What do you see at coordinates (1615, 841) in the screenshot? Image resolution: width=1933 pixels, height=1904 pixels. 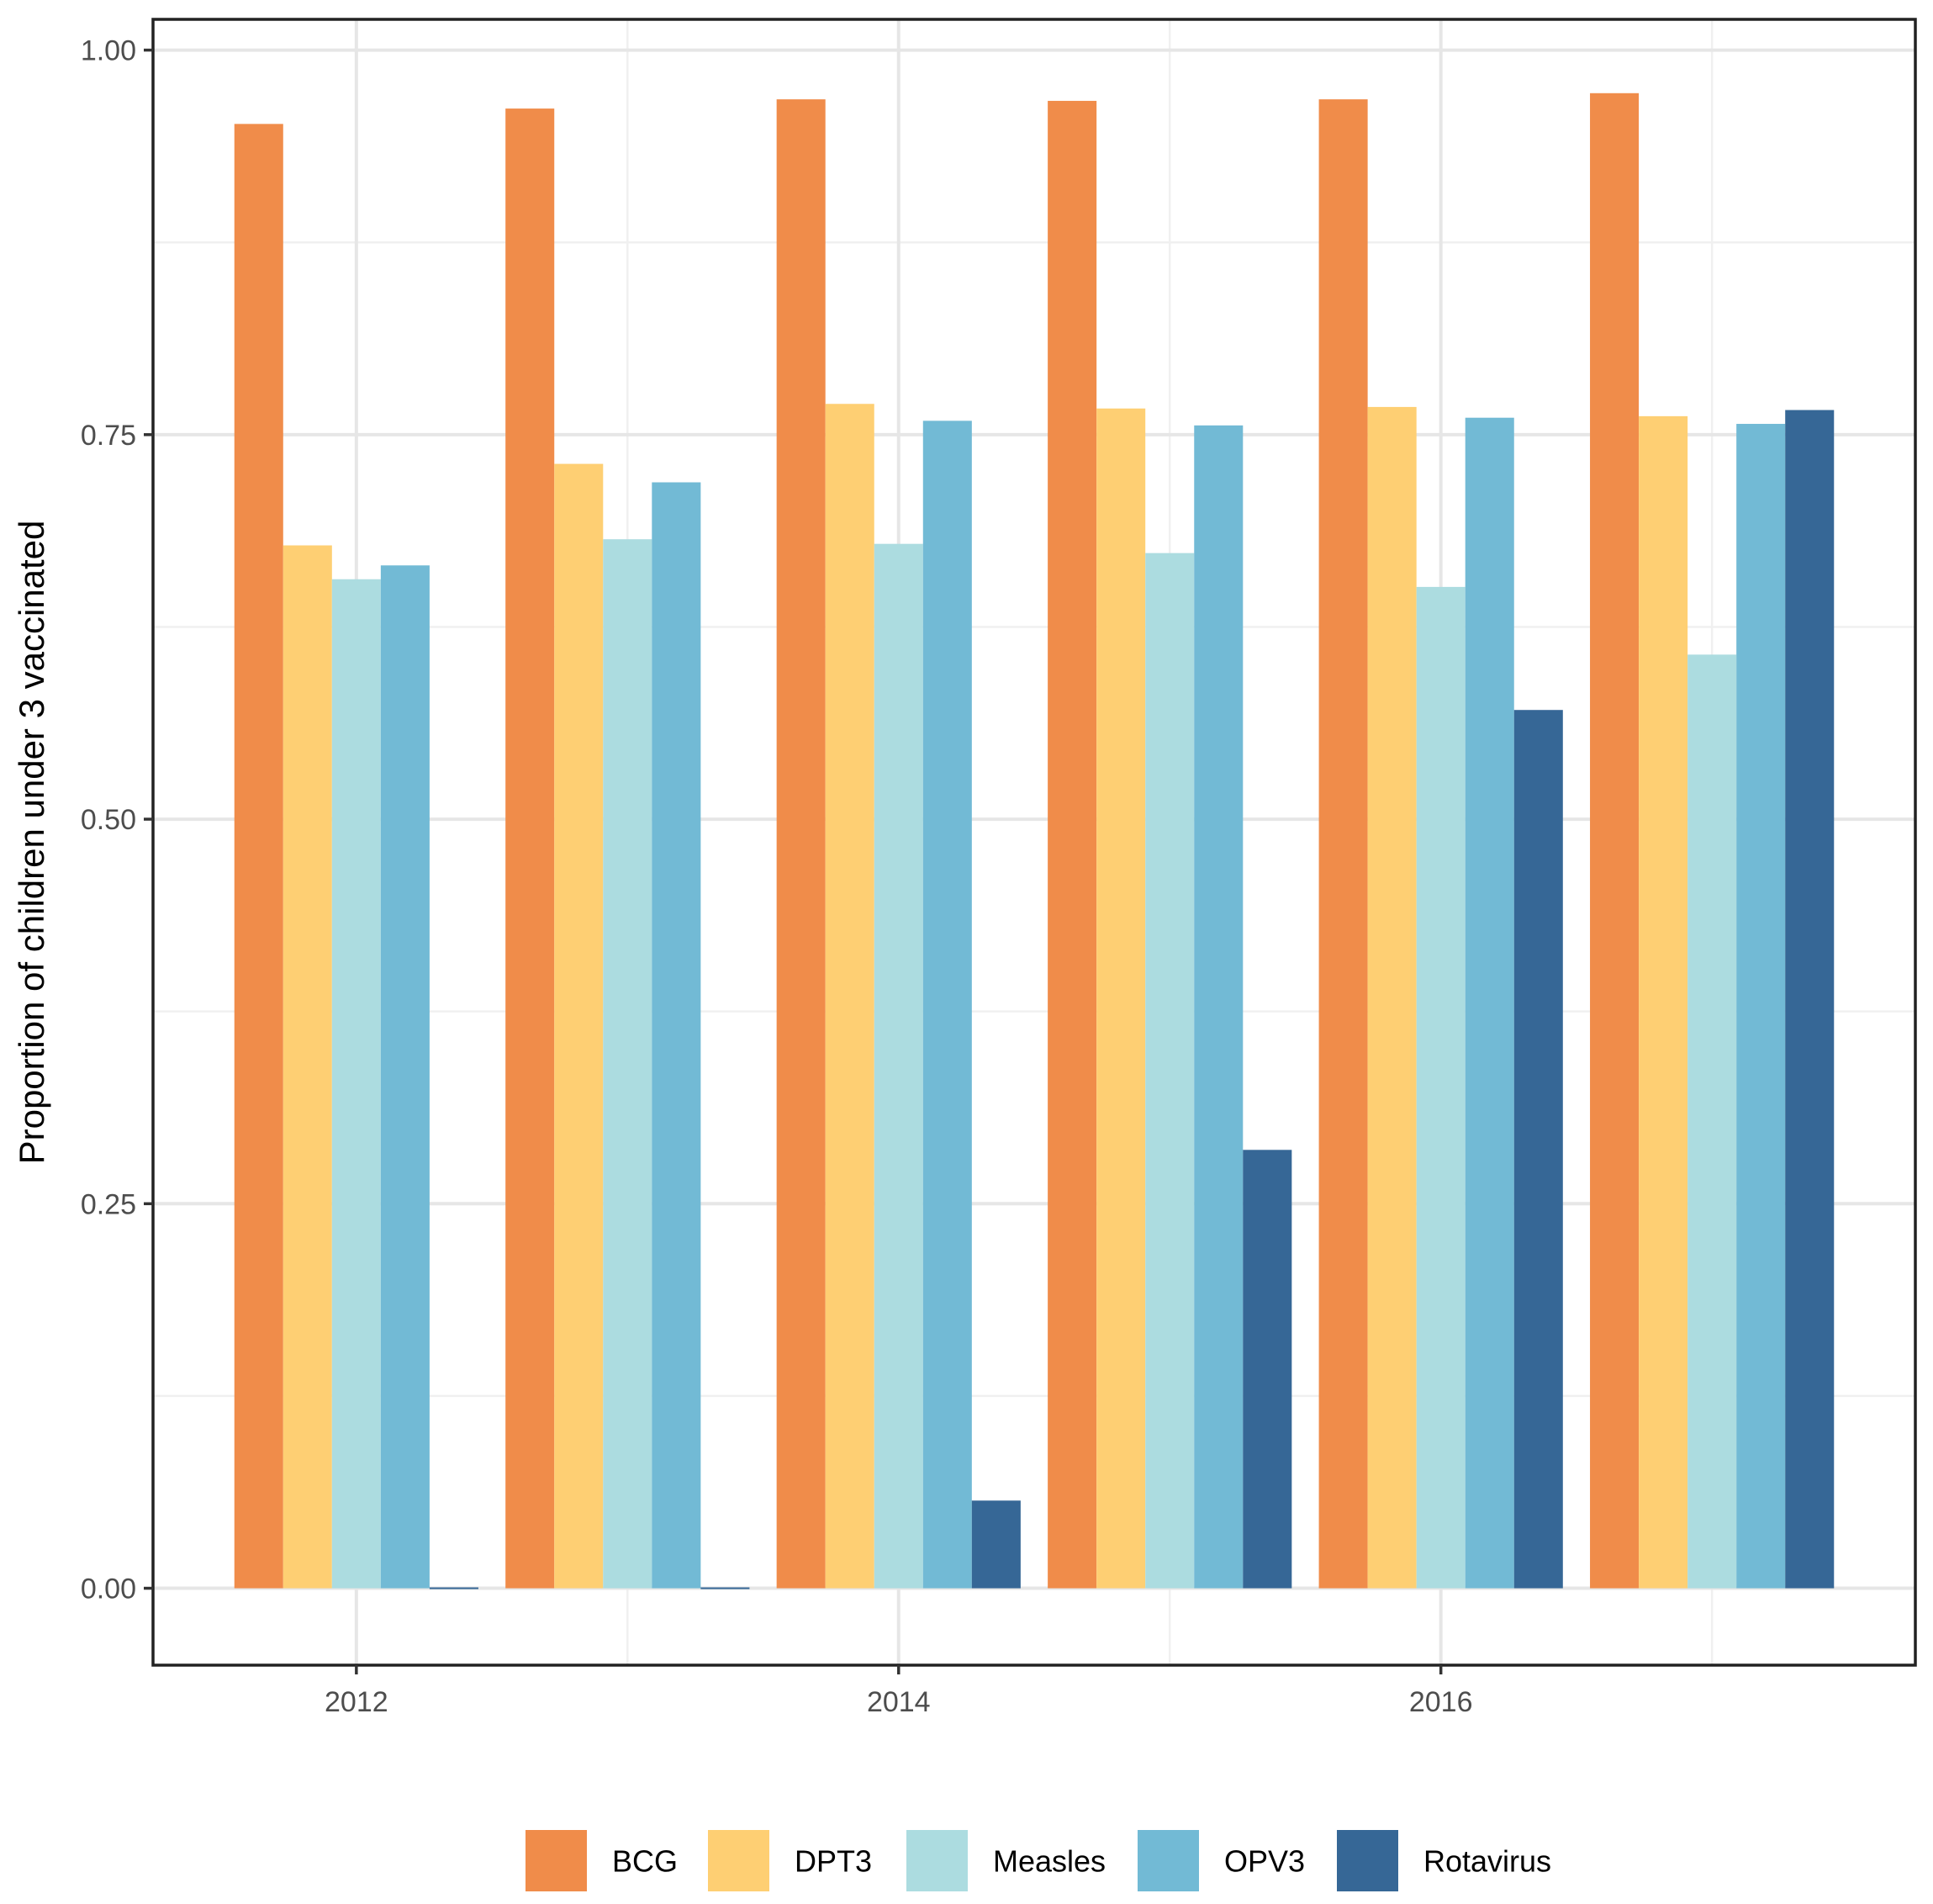 I see `bar-bcg-2017` at bounding box center [1615, 841].